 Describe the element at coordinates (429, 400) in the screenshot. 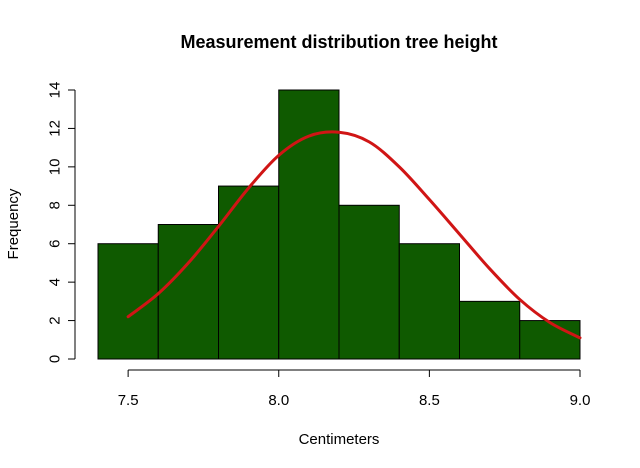

I see `x-tick-label: 8.5` at that location.